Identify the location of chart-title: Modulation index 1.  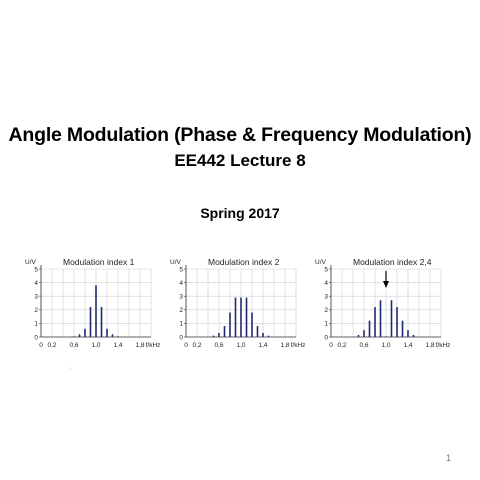
(99, 262).